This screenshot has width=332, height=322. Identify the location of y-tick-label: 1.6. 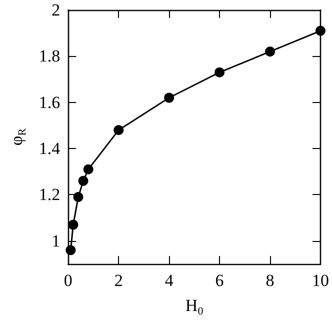
(49, 102).